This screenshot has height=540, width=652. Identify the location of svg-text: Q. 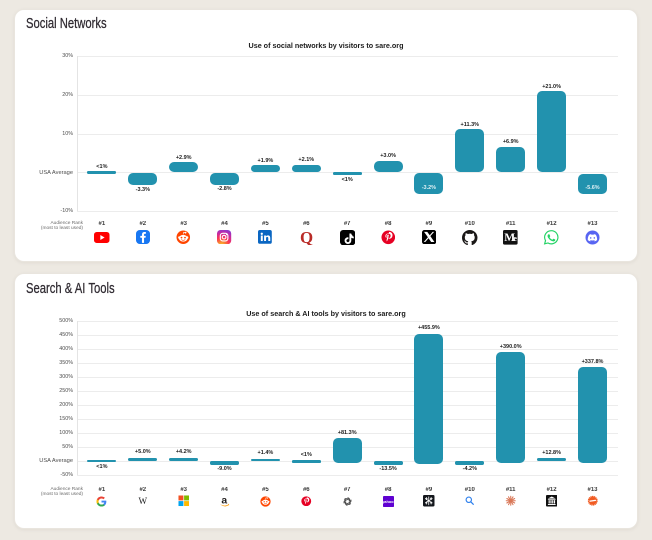
(306, 237).